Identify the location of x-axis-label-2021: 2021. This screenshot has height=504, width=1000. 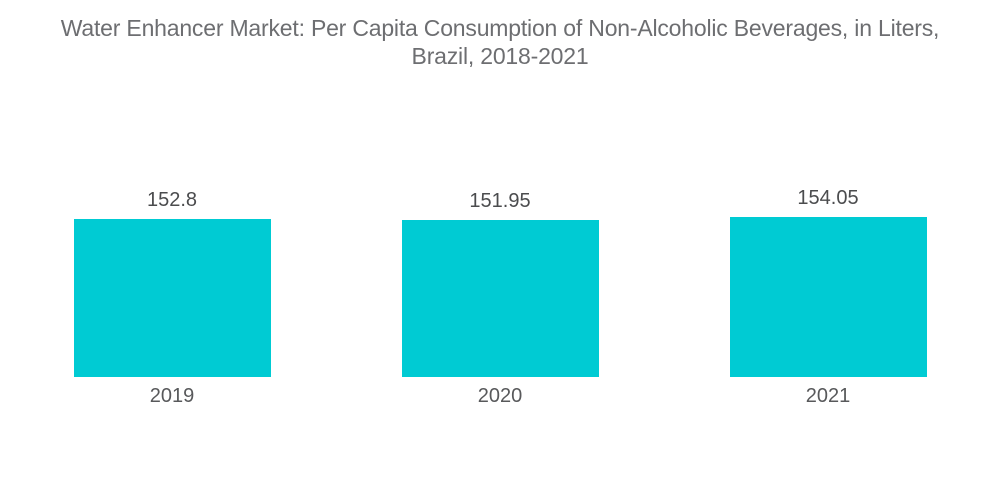
(828, 396).